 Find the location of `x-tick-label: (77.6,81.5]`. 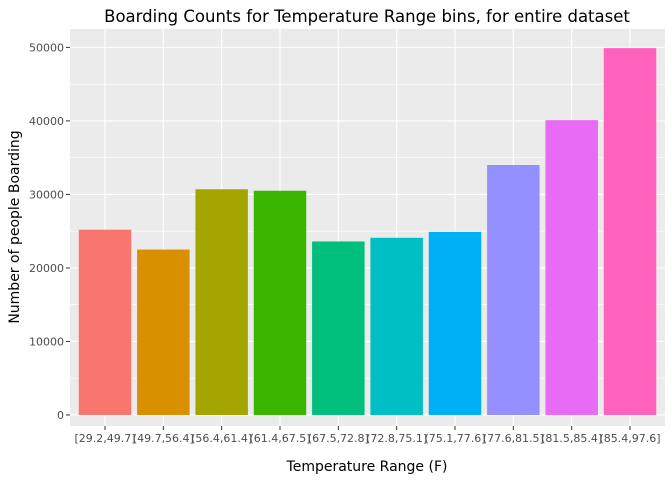

x-tick-label: (77.6,81.5] is located at coordinates (513, 438).